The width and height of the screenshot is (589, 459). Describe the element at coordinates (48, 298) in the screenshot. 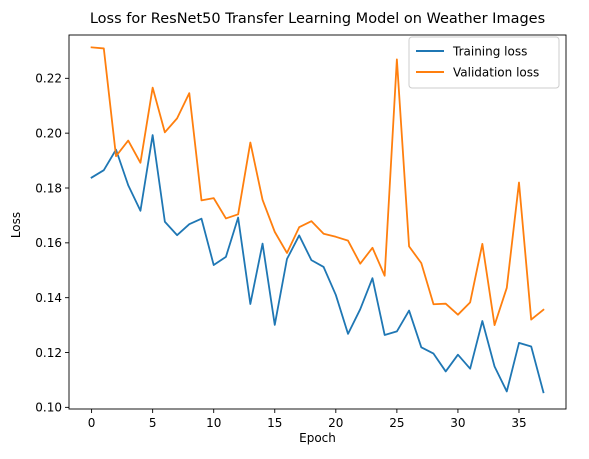

I see `y-tick-label: 0.14` at that location.